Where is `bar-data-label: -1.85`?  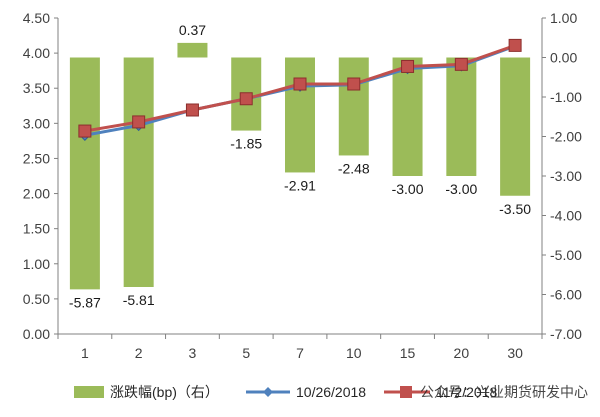 bar-data-label: -1.85 is located at coordinates (246, 144).